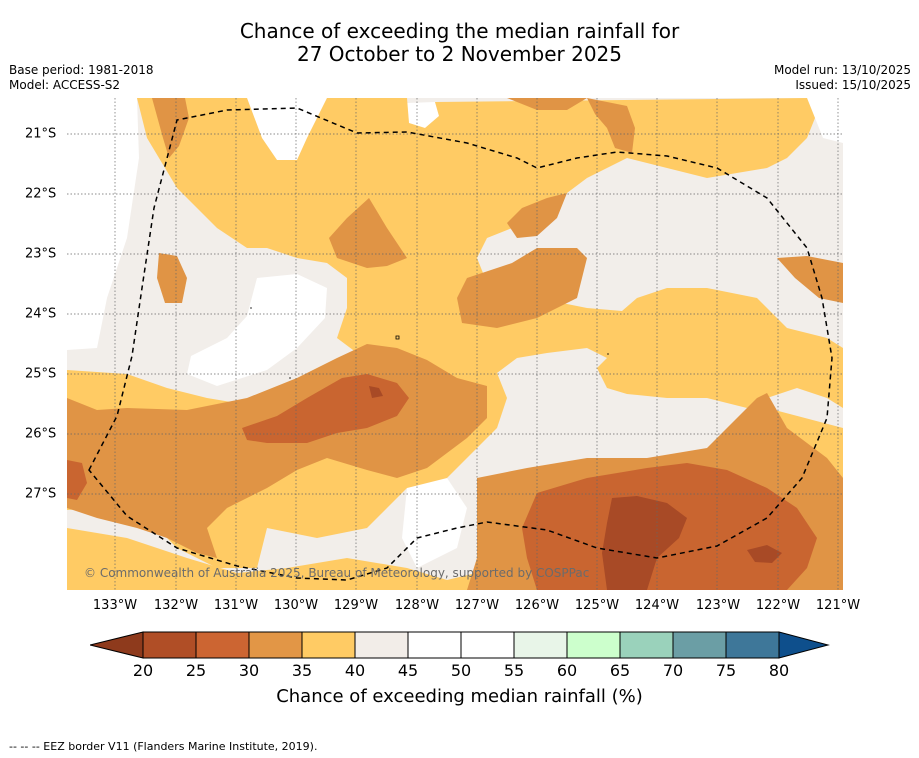 The width and height of the screenshot is (919, 758). Describe the element at coordinates (65, 85) in the screenshot. I see `model-label: Model: ACCESS-S2` at that location.